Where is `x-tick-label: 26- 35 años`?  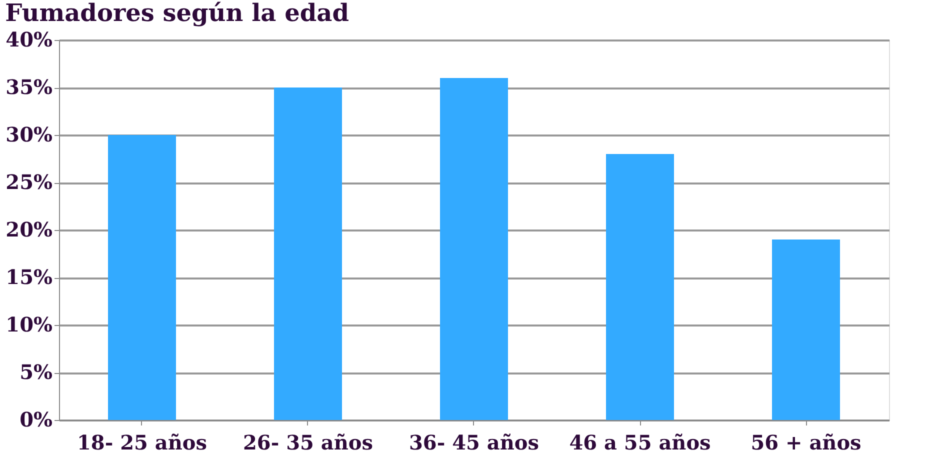
x-tick-label: 26- 35 años is located at coordinates (308, 442).